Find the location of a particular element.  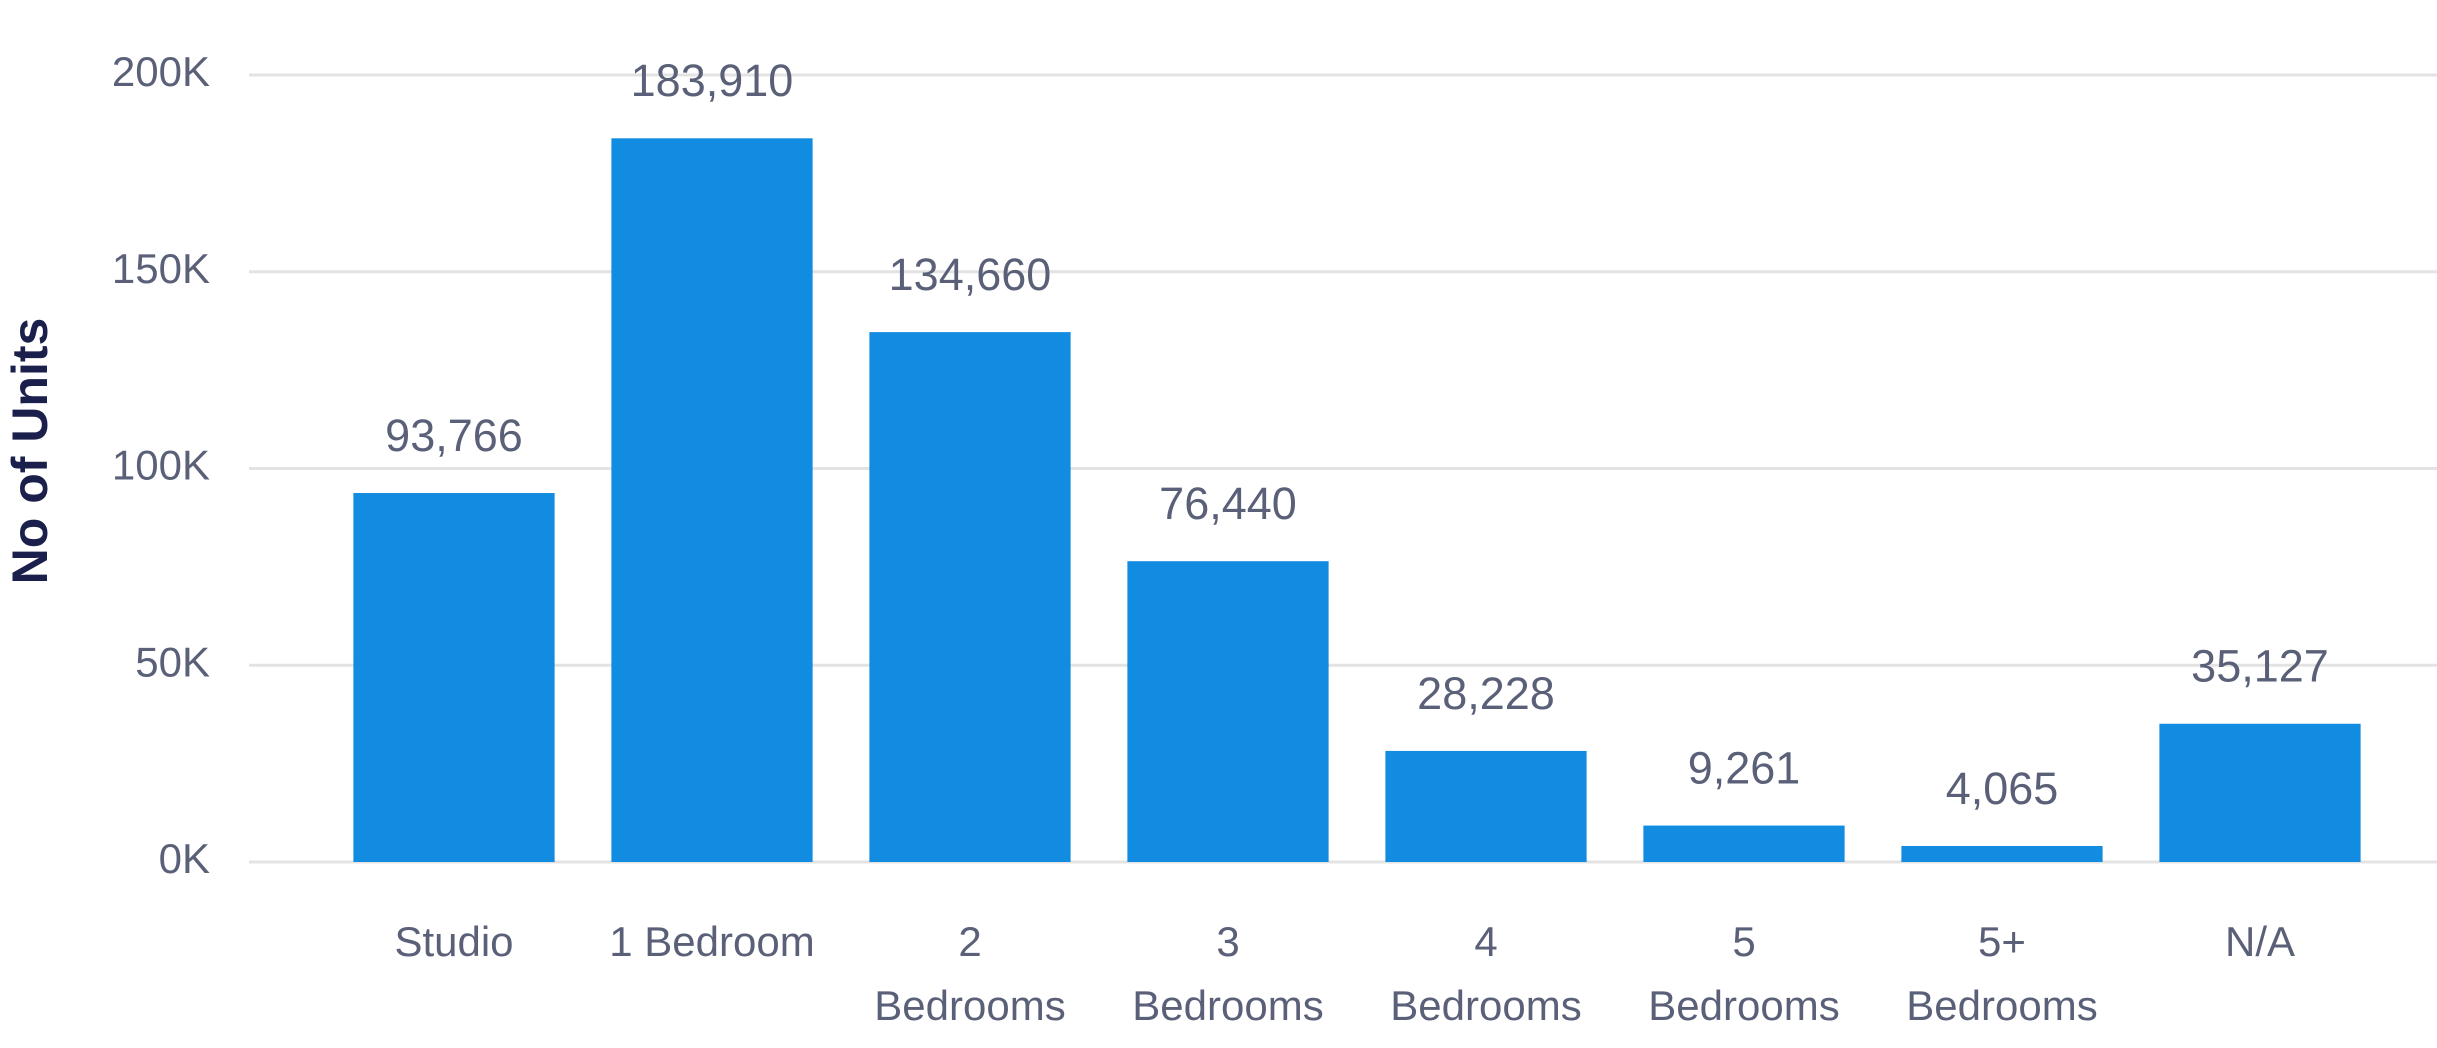

data-label: 9,261 is located at coordinates (1744, 767).